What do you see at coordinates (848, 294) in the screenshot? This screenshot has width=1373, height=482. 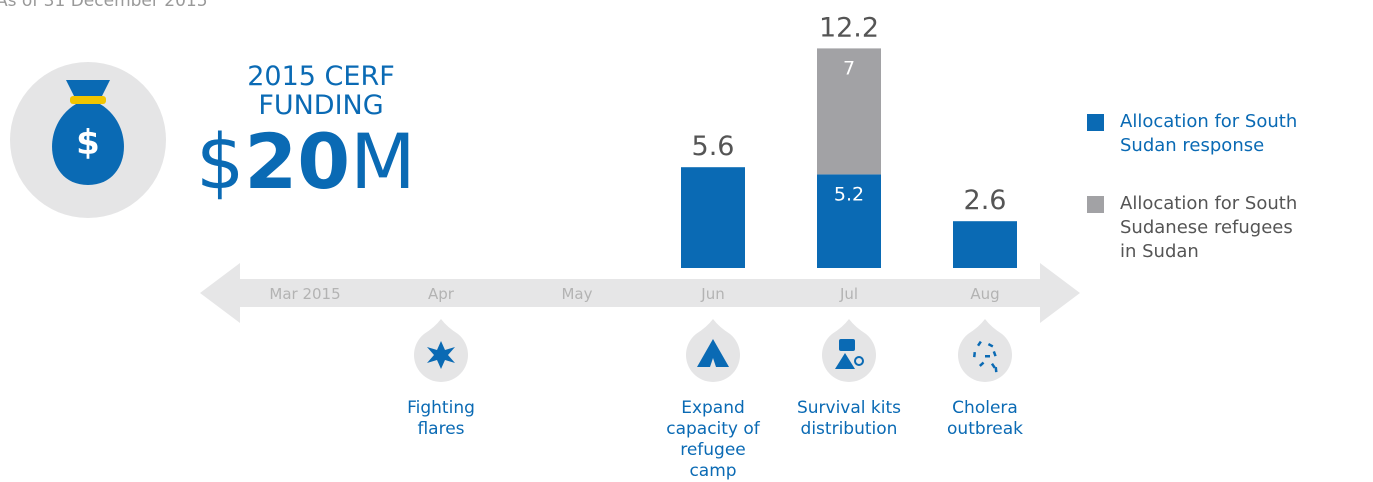 I see `x-tick-label: Jul` at bounding box center [848, 294].